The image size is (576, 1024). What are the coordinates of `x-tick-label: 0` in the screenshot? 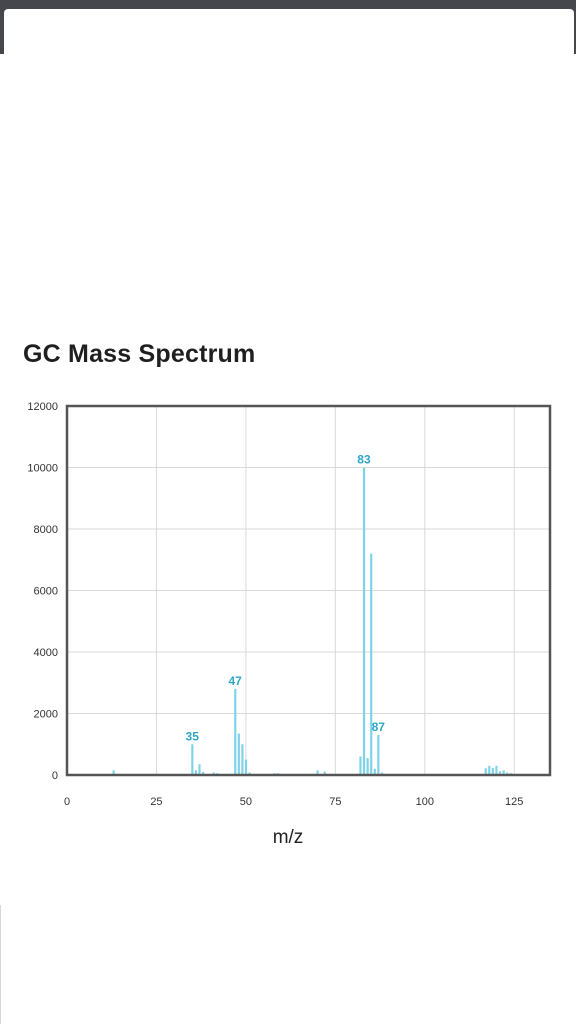 It's located at (67, 802).